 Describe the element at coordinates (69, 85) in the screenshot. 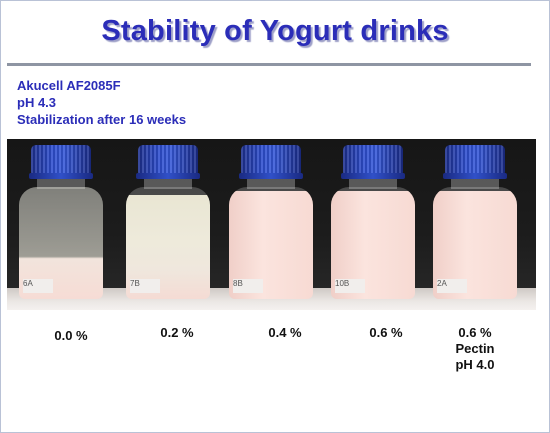

I see `product-name: Akucell AF2085F` at that location.